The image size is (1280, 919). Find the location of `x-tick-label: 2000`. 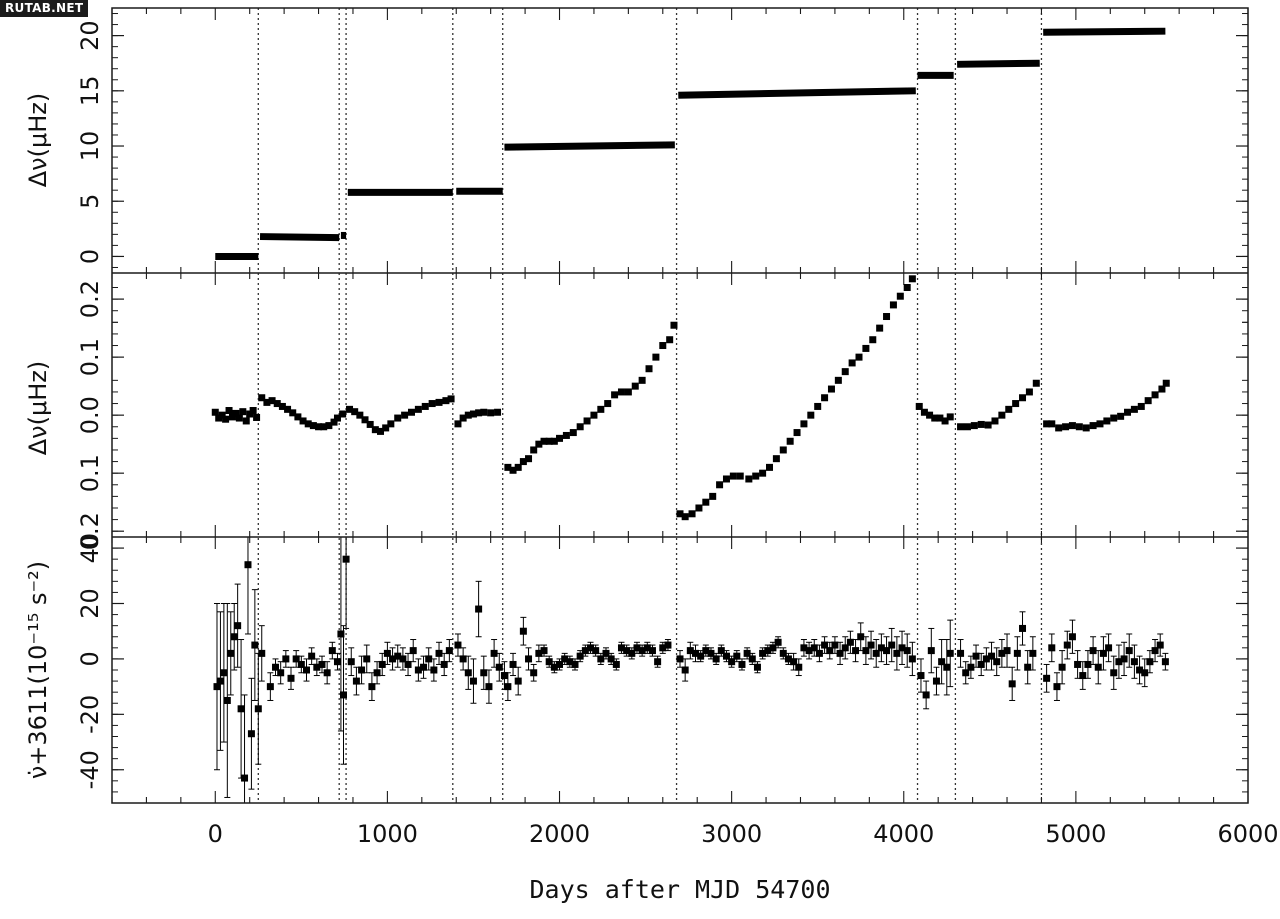

x-tick-label: 2000 is located at coordinates (559, 834).